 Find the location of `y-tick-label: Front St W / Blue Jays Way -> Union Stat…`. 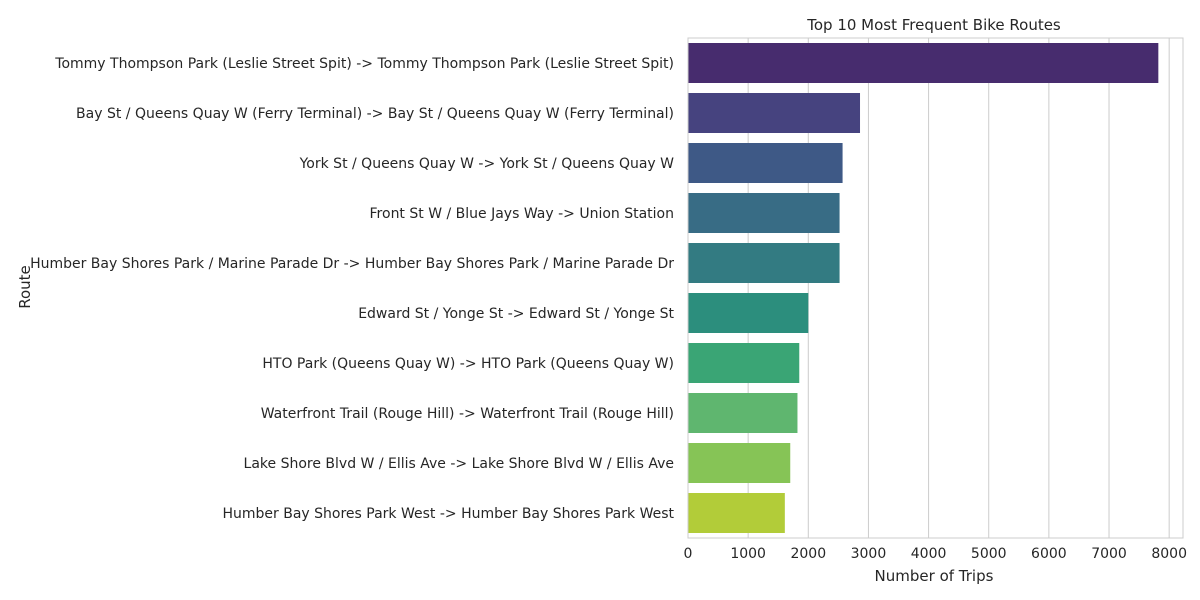

y-tick-label: Front St W / Blue Jays Way -> Union Stat… is located at coordinates (522, 214).